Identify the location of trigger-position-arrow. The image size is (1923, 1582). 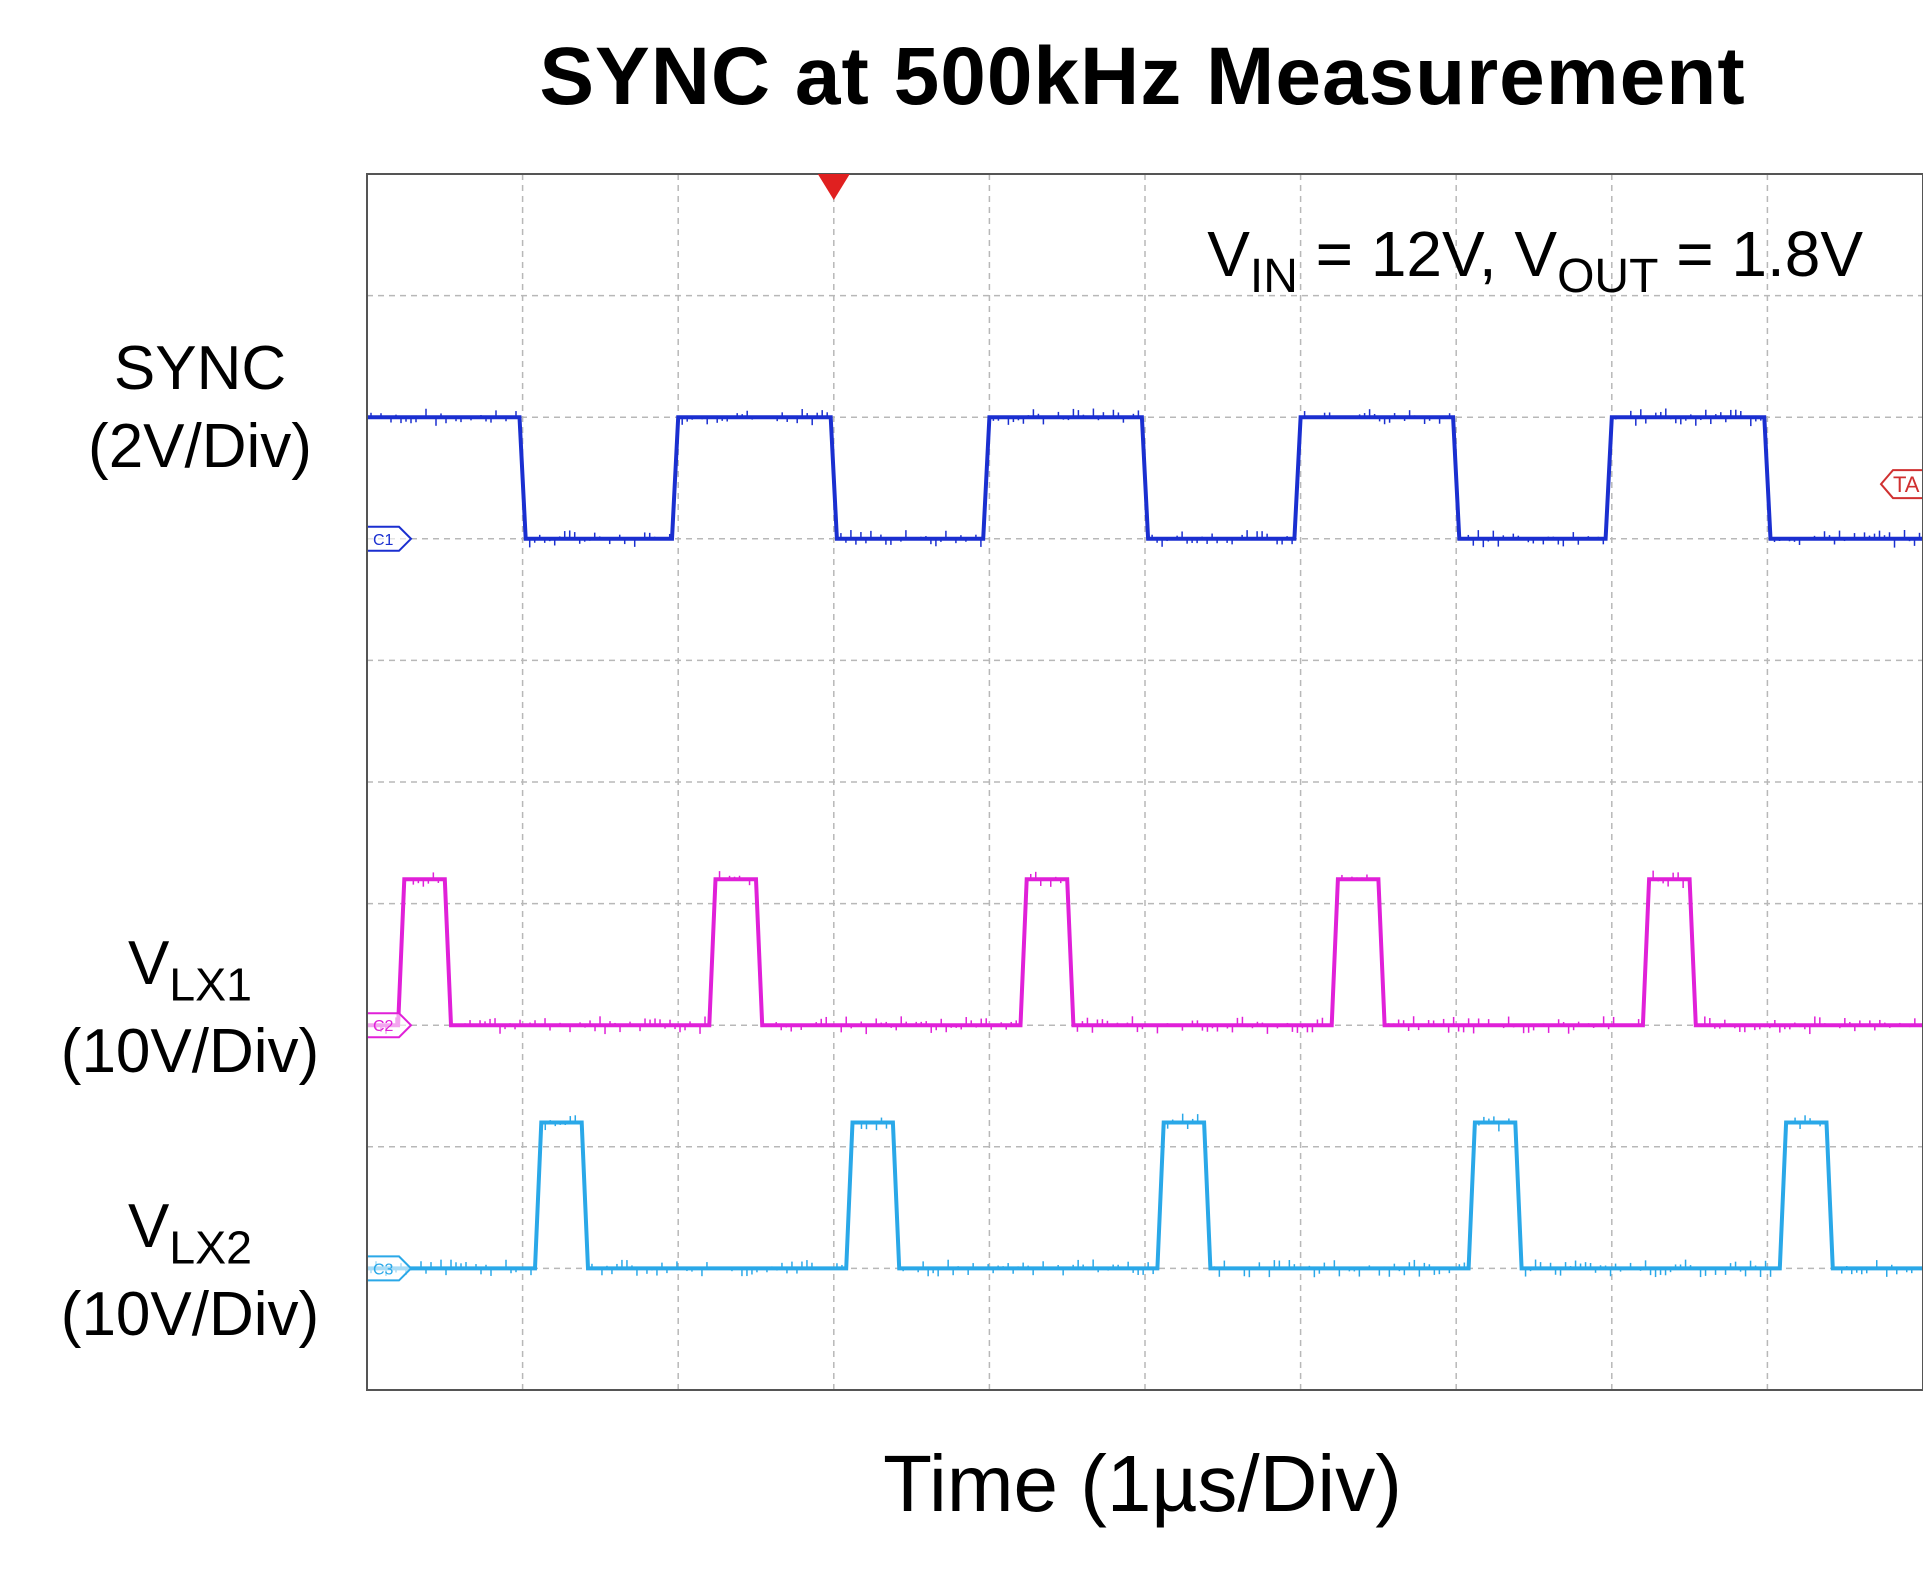
(833, 187).